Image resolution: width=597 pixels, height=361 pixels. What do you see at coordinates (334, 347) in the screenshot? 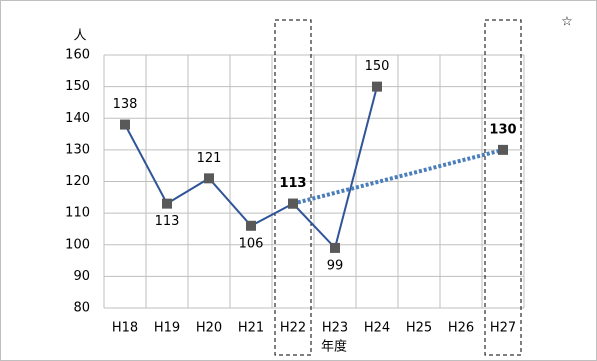
I see `x-axis-label: 年度` at bounding box center [334, 347].